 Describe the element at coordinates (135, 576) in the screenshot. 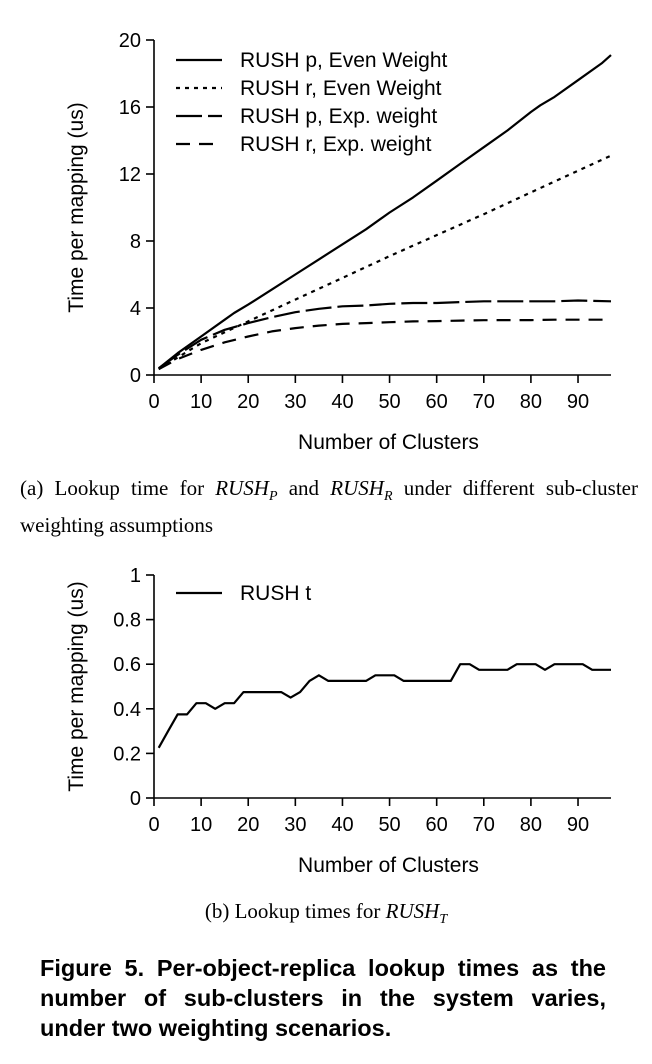

I see `y-tick-label: 1` at that location.